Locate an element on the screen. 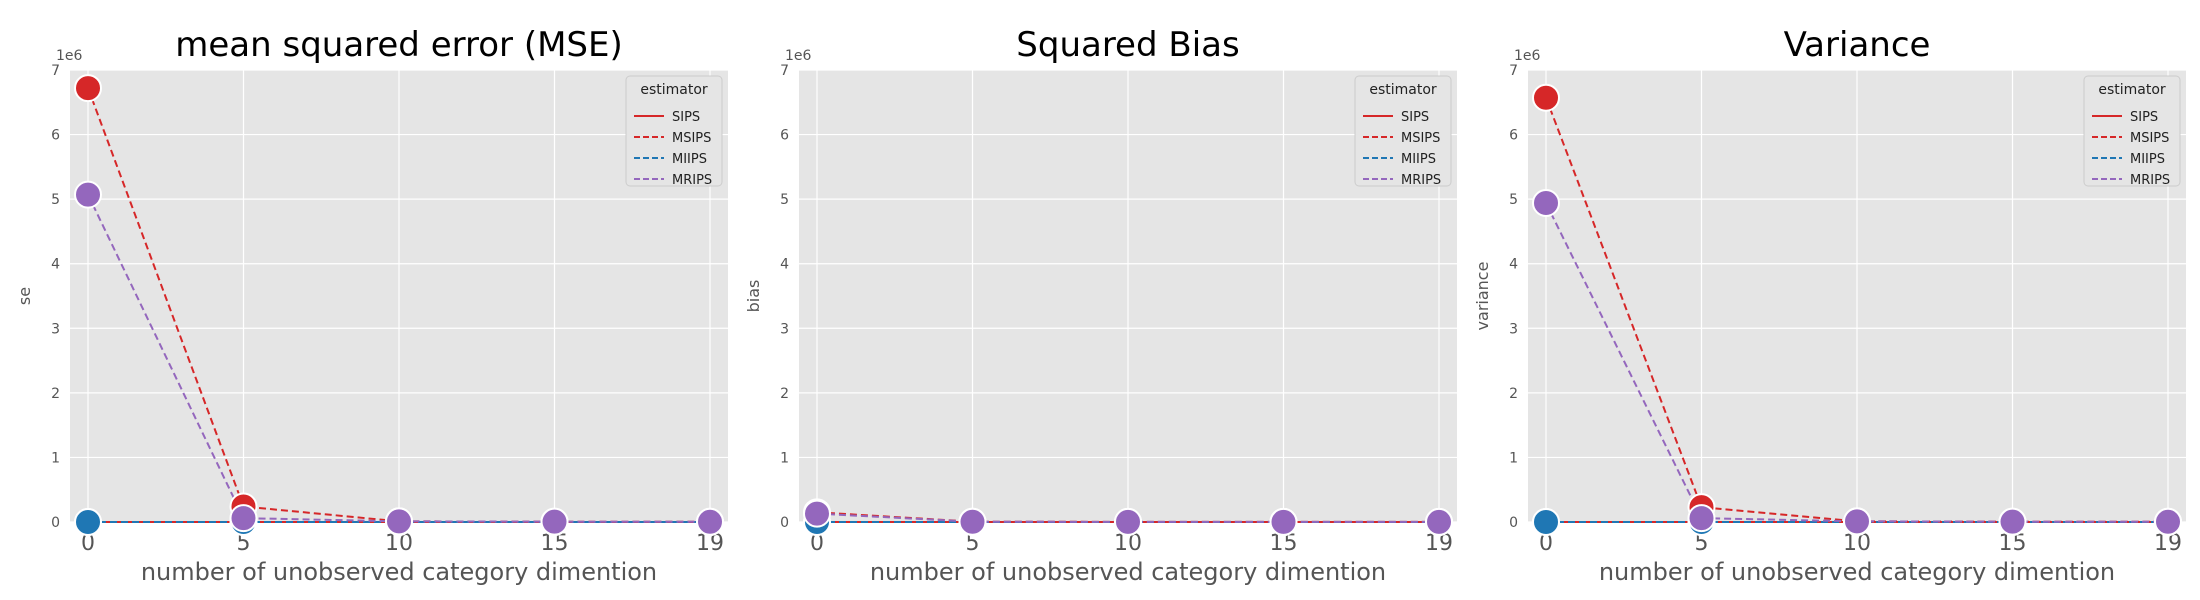 The width and height of the screenshot is (2200, 600). y-axis-label: se is located at coordinates (24, 296).